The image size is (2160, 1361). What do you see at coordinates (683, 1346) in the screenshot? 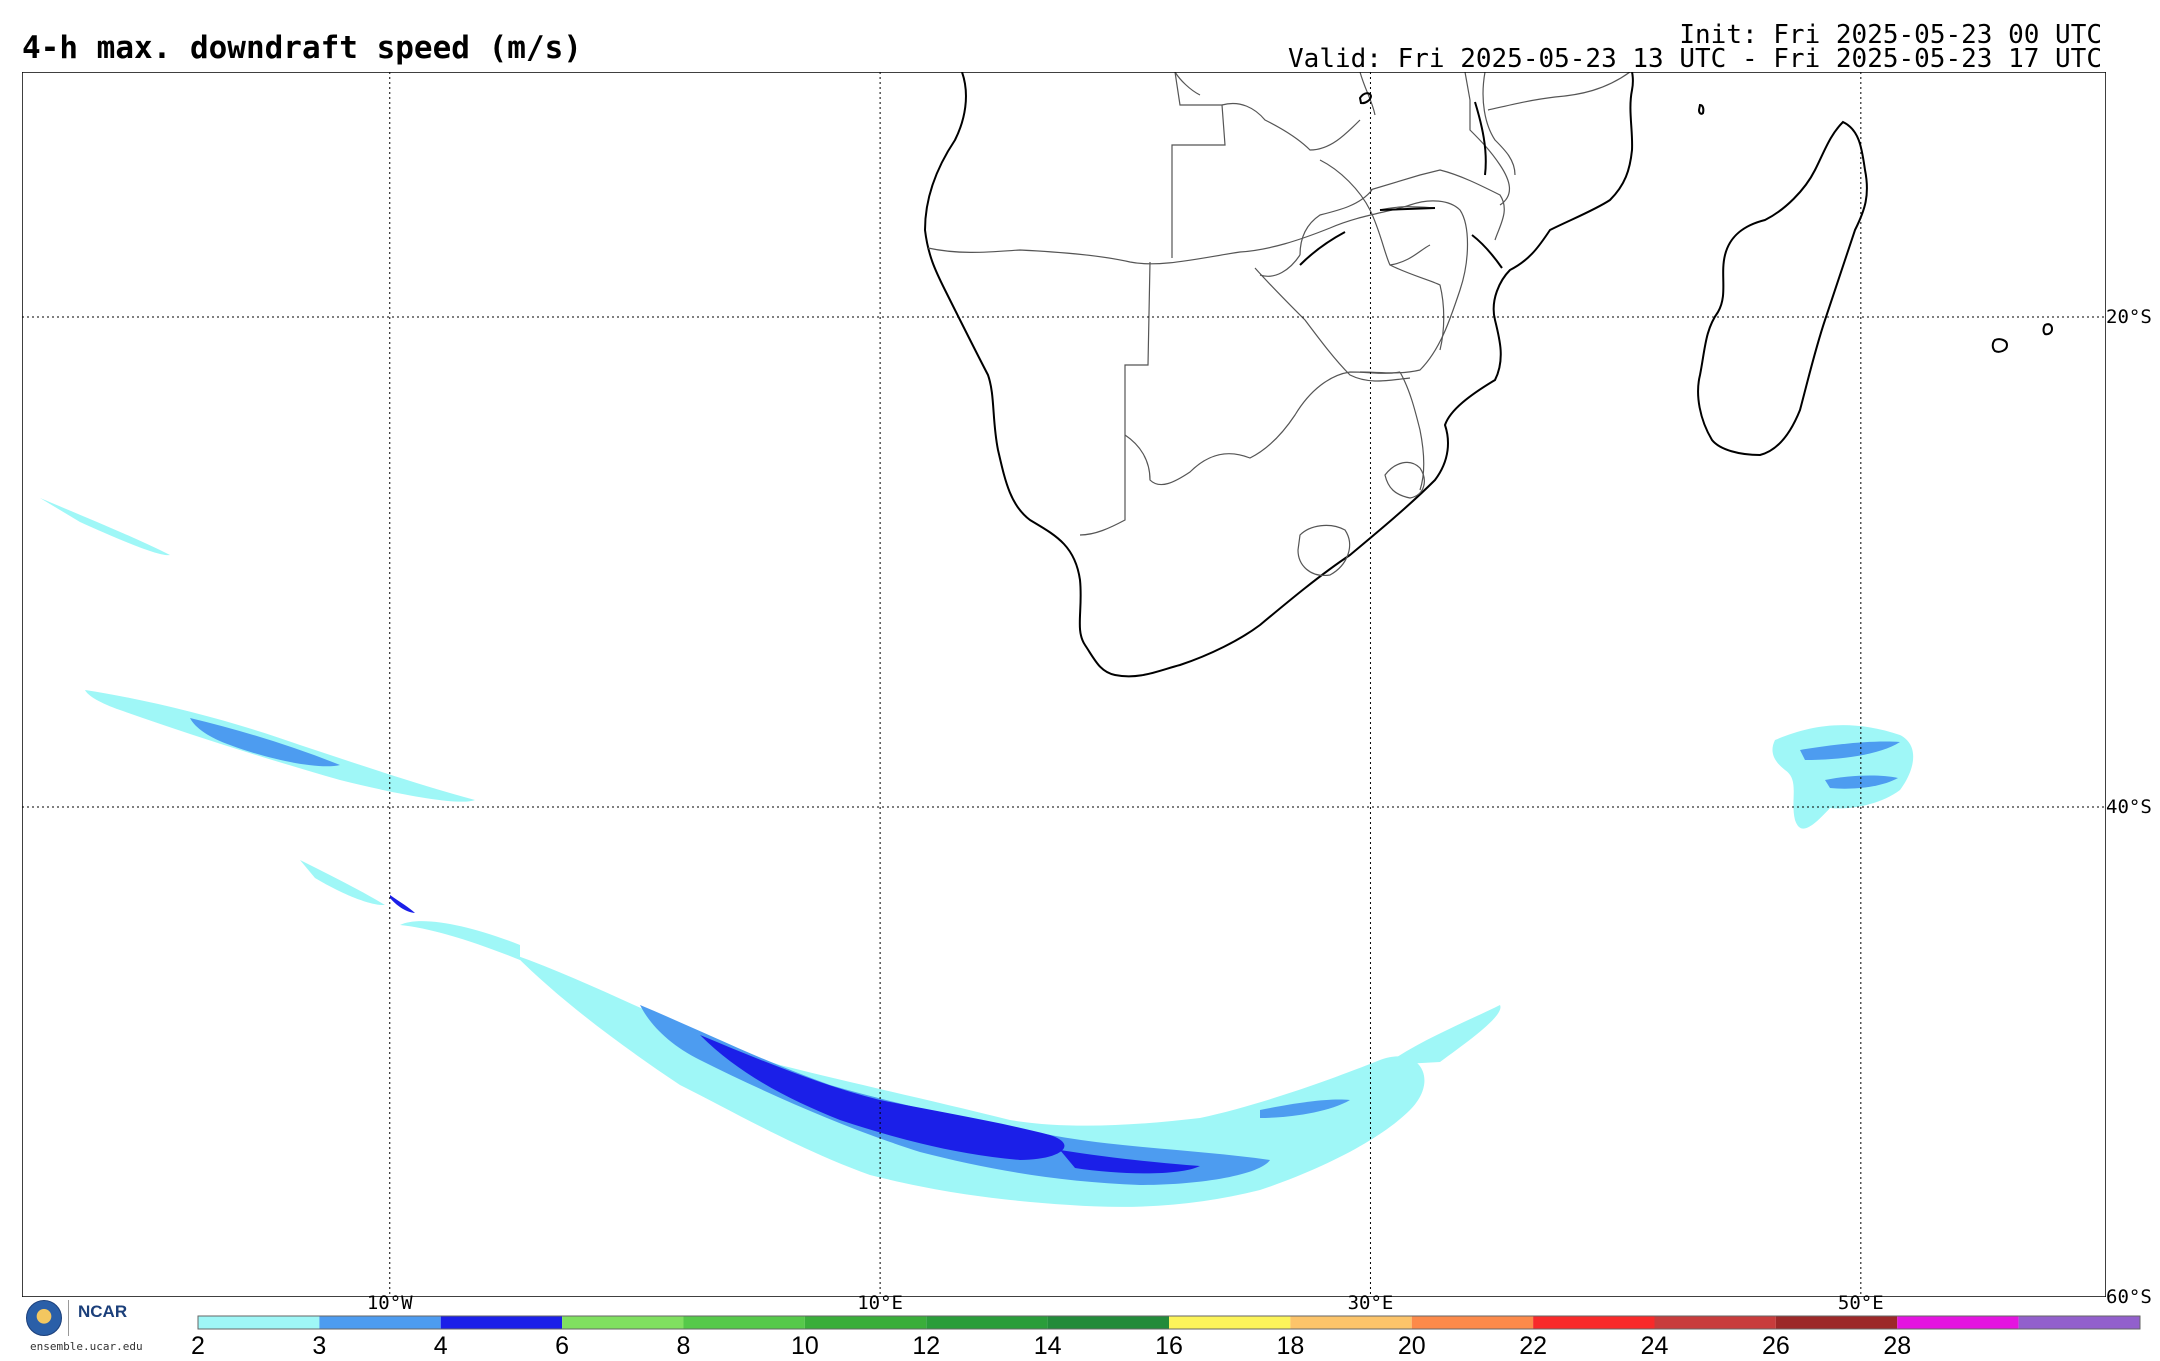
I see `colorbar-tick-label: 8` at bounding box center [683, 1346].